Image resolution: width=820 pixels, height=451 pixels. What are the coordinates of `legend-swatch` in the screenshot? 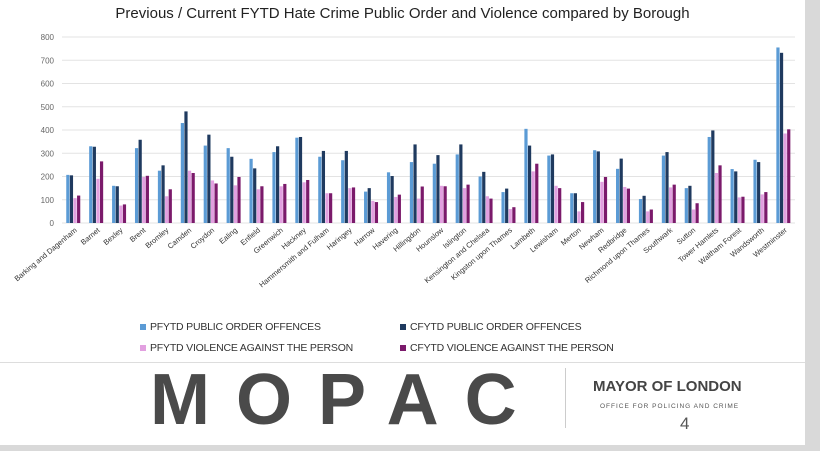 It's located at (403, 327).